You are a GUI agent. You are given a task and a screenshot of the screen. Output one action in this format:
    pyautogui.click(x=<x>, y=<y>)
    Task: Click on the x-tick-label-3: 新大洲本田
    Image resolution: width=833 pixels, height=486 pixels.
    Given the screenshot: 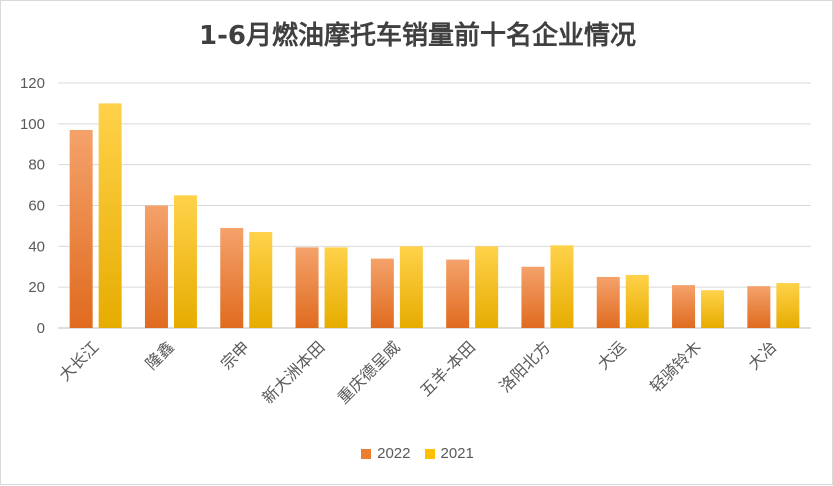 What is the action you would take?
    pyautogui.click(x=293, y=372)
    